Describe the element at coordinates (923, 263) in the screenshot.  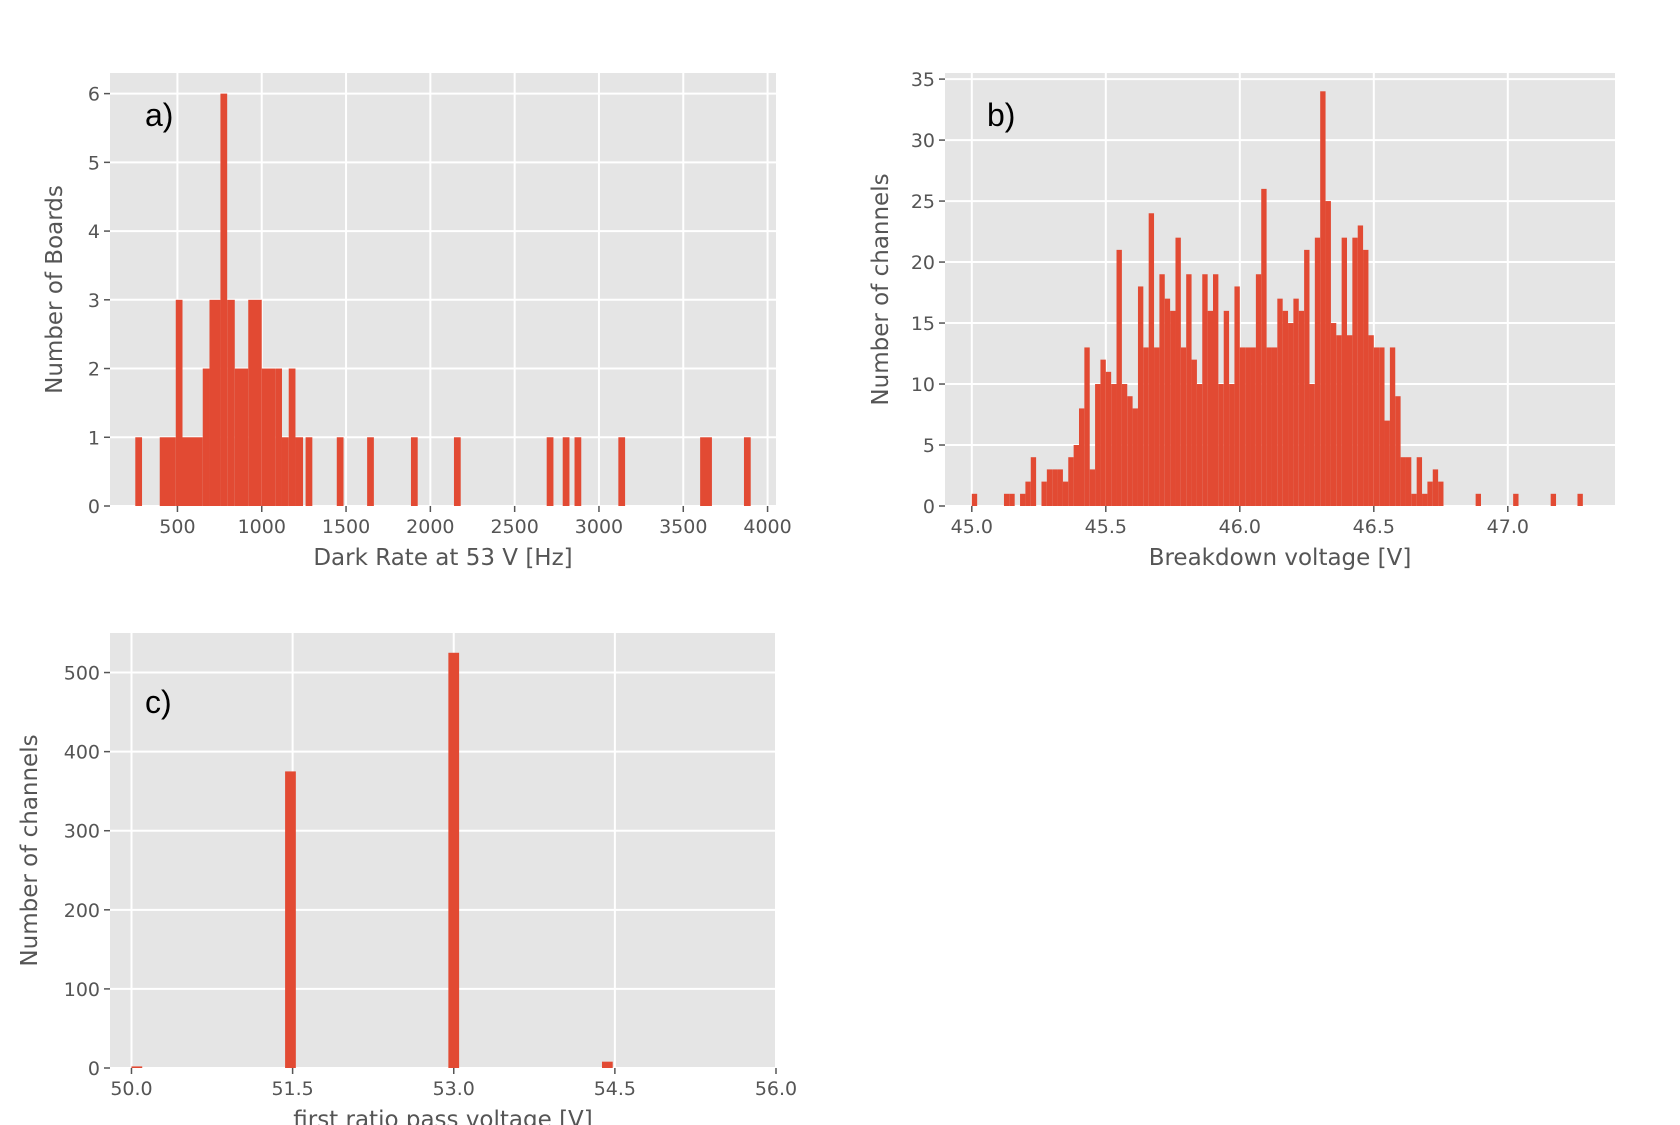
I see `y-tick-label: 20` at that location.